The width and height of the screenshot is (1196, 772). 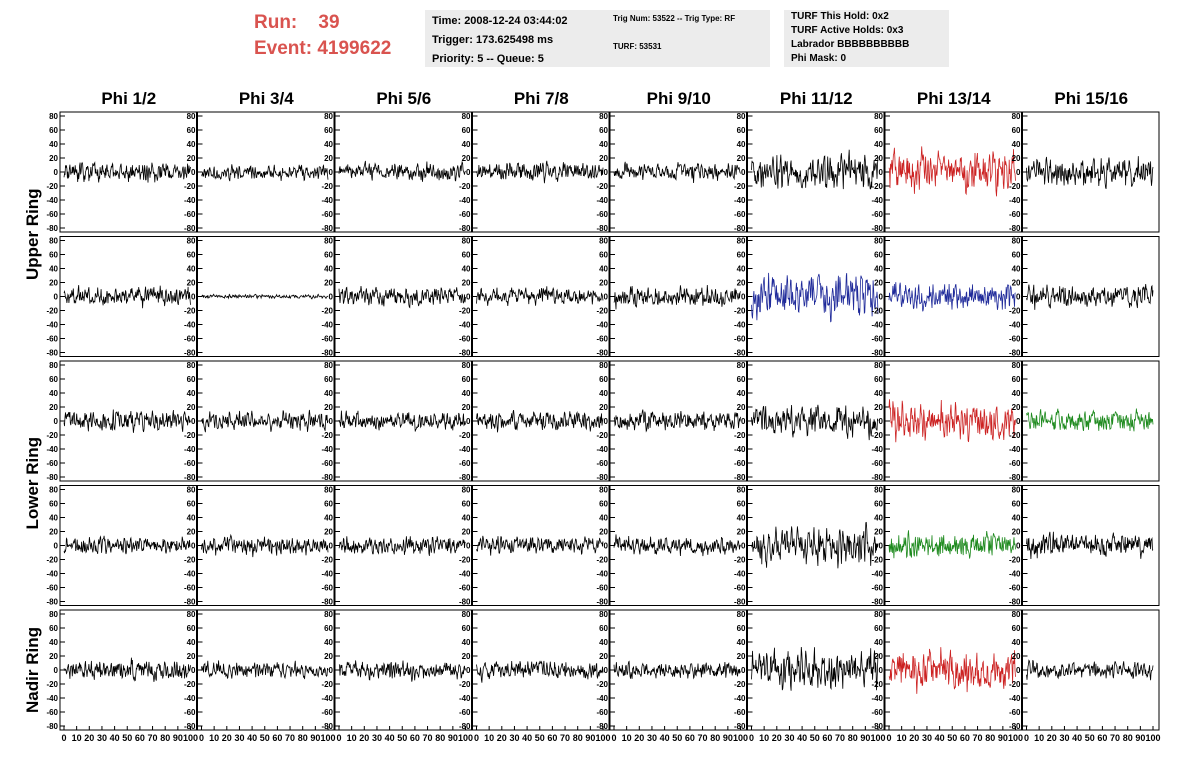 What do you see at coordinates (819, 58) in the screenshot?
I see `phi-mask-text: Phi Mask: 0` at bounding box center [819, 58].